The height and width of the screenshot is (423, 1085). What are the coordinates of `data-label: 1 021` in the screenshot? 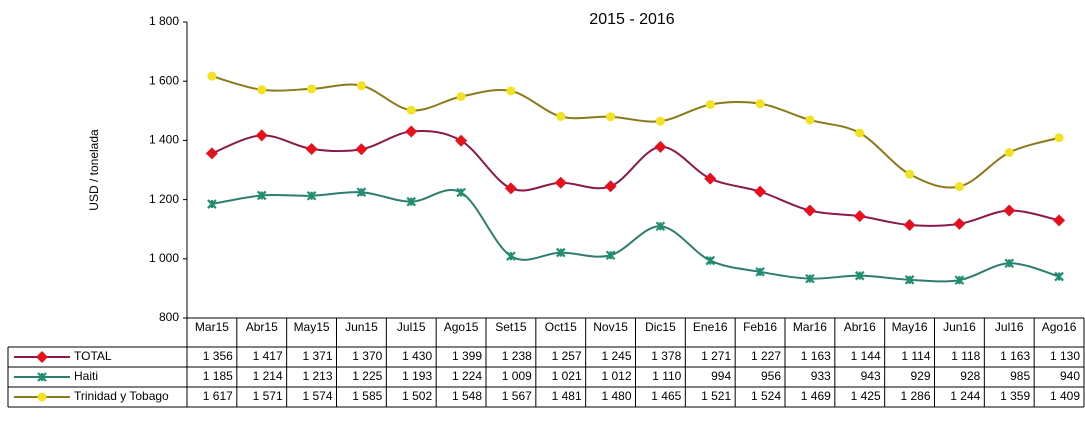 It's located at (567, 376).